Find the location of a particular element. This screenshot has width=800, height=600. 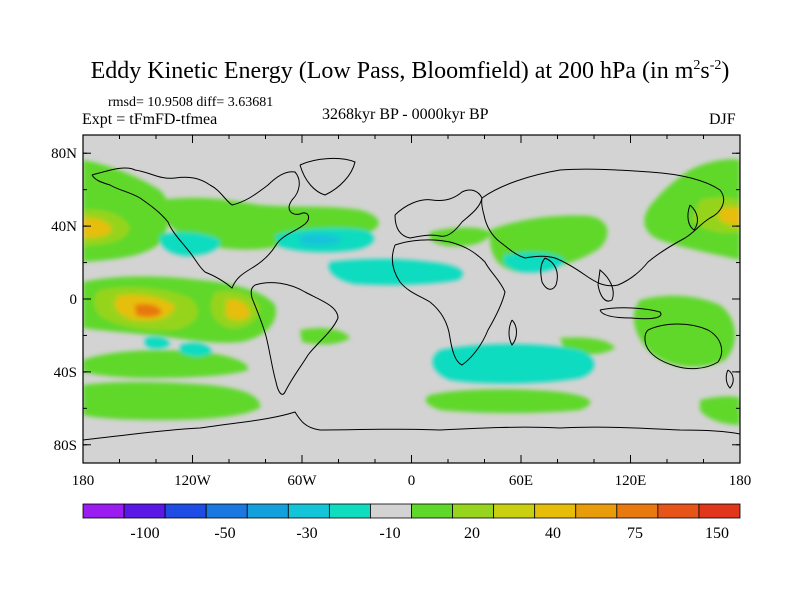

experiment-label: Expt = tFmFD-tfmea is located at coordinates (150, 119).